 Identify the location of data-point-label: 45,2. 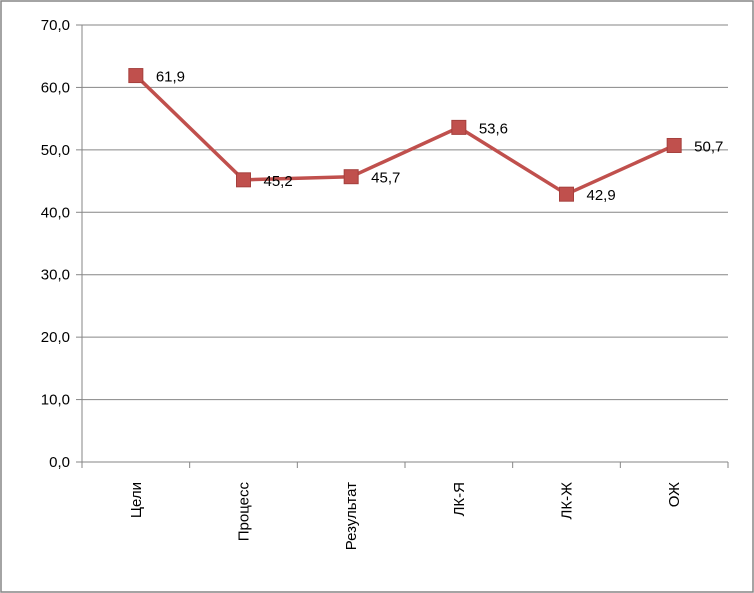
(278, 181).